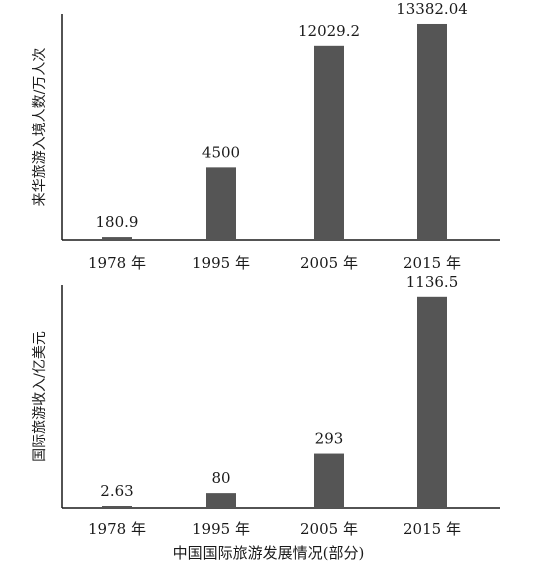  I want to click on data-label: 12029.2, so click(329, 31).